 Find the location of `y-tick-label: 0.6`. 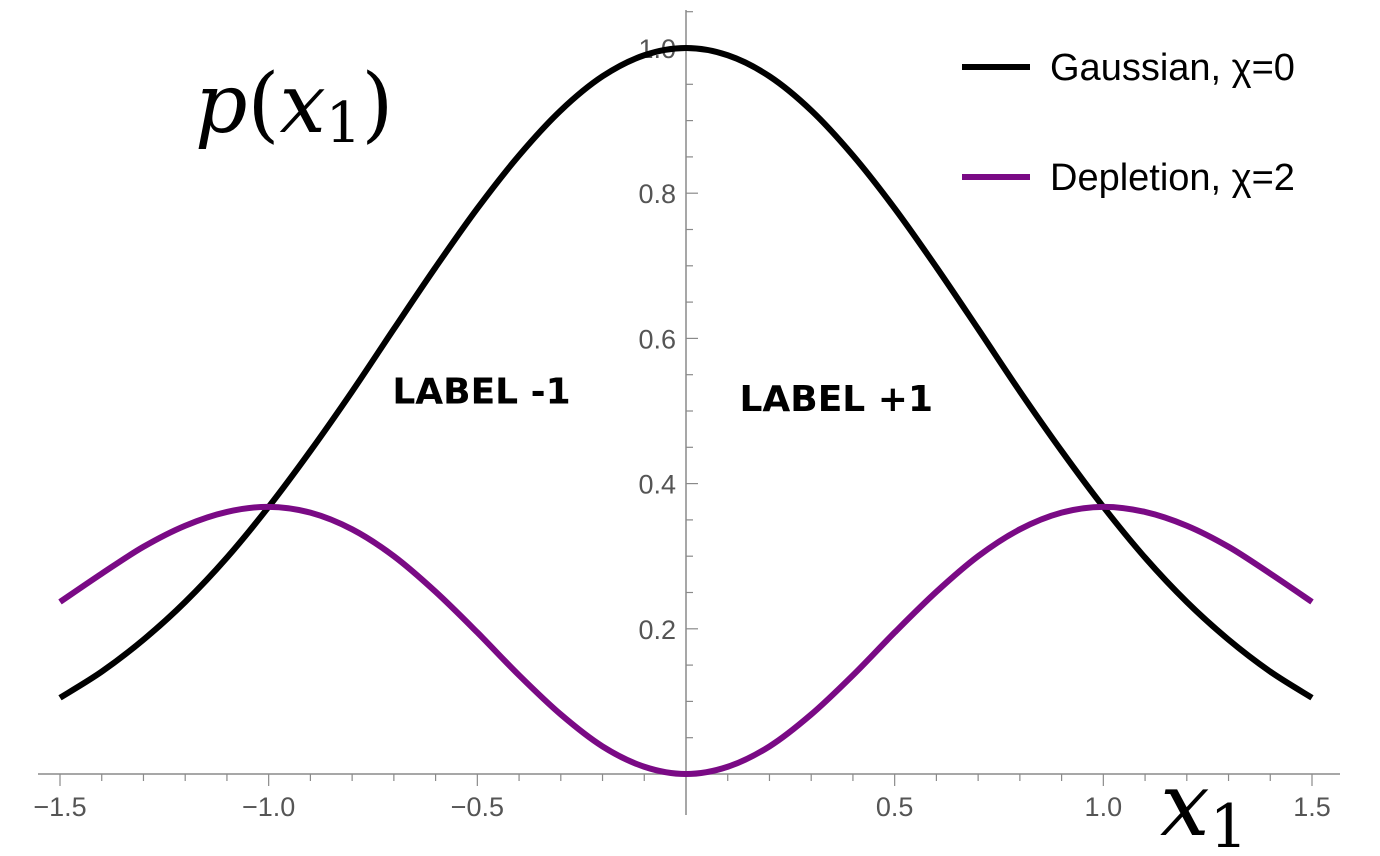

y-tick-label: 0.6 is located at coordinates (657, 339).